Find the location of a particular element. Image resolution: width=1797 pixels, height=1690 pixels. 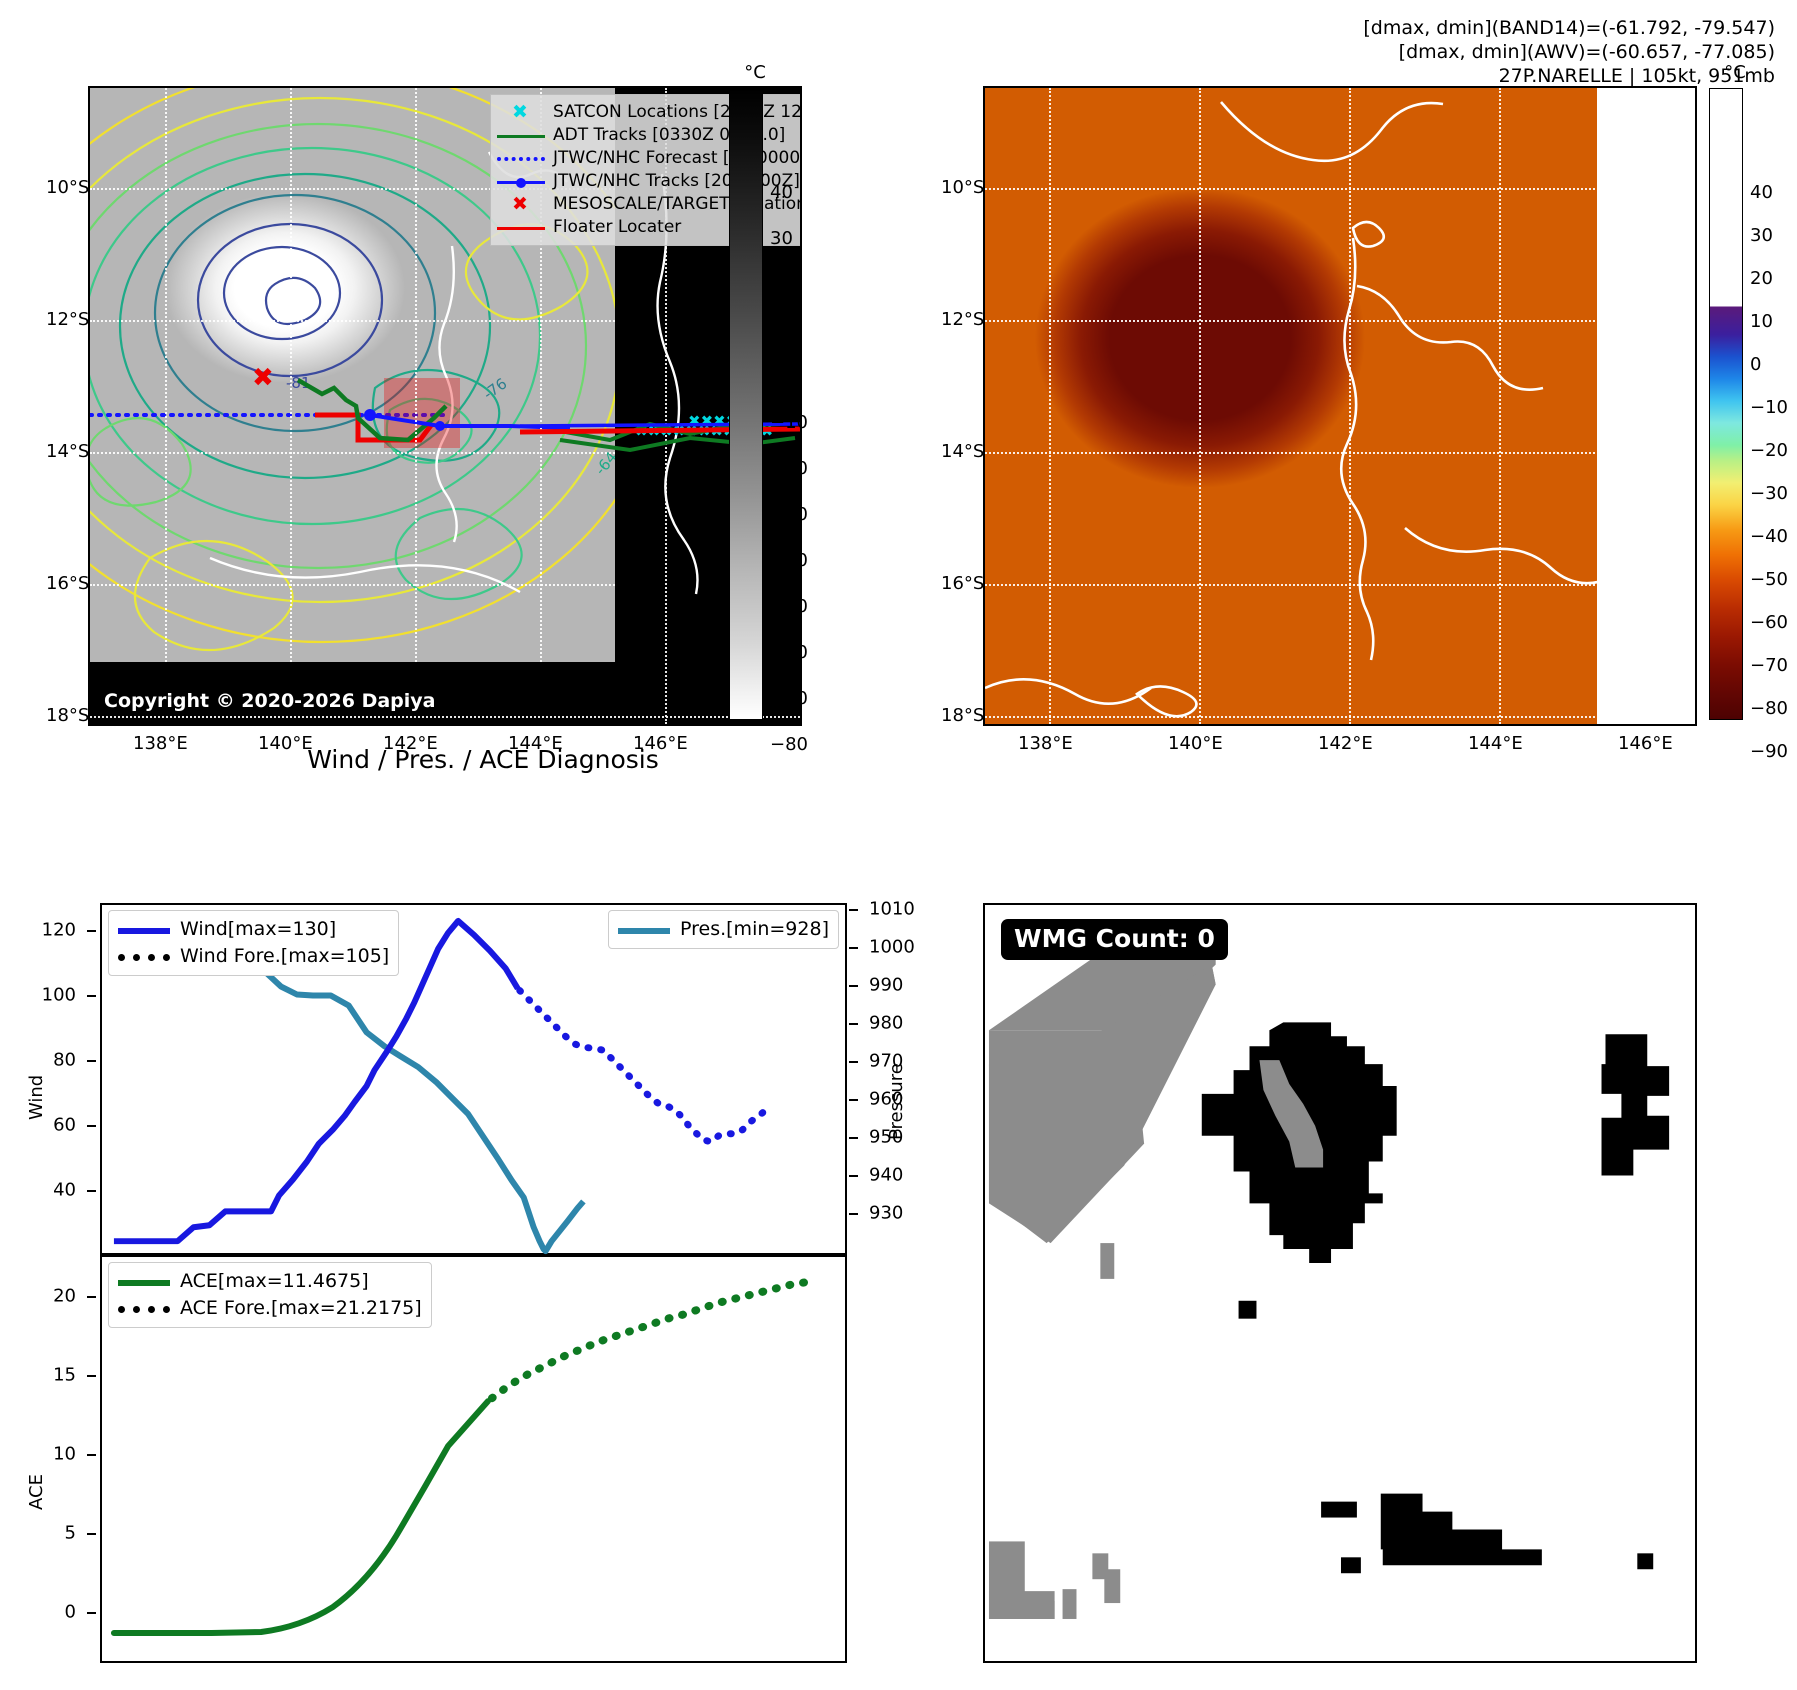

ytick: 40 is located at coordinates (64, 1190).